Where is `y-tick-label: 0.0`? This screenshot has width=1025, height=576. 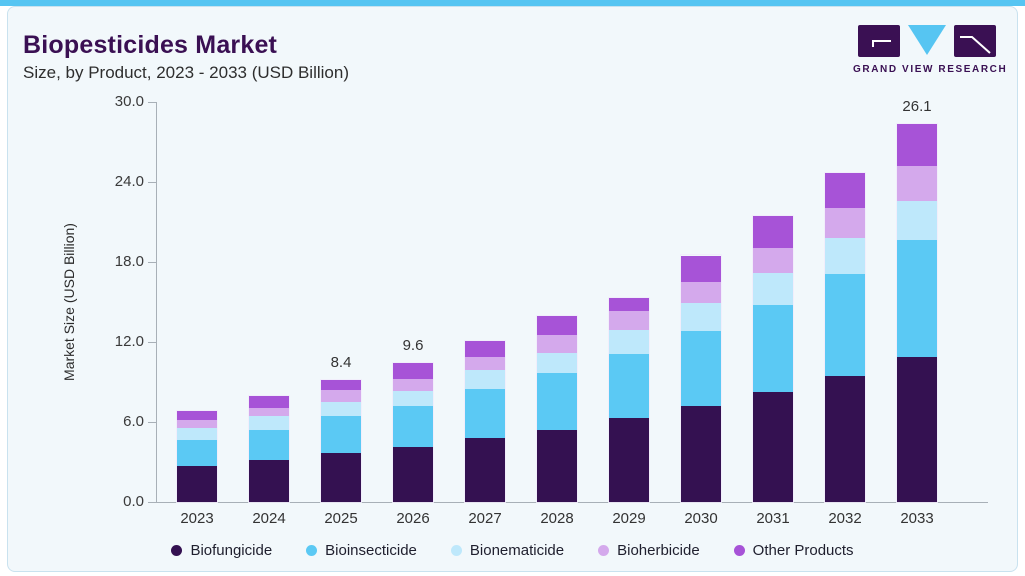
y-tick-label: 0.0 is located at coordinates (133, 501).